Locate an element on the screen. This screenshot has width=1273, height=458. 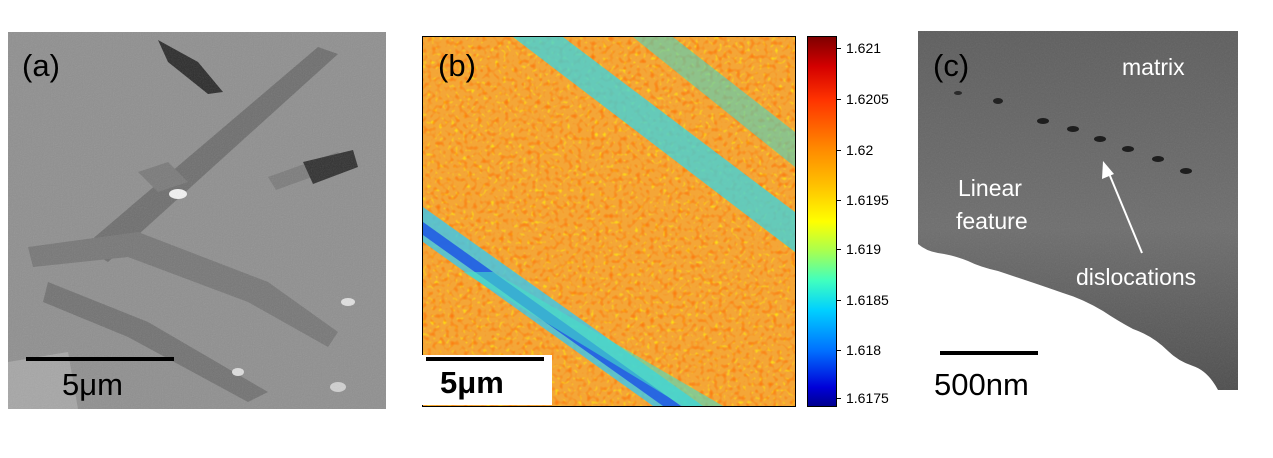
scale-bar-a is located at coordinates (100, 359).